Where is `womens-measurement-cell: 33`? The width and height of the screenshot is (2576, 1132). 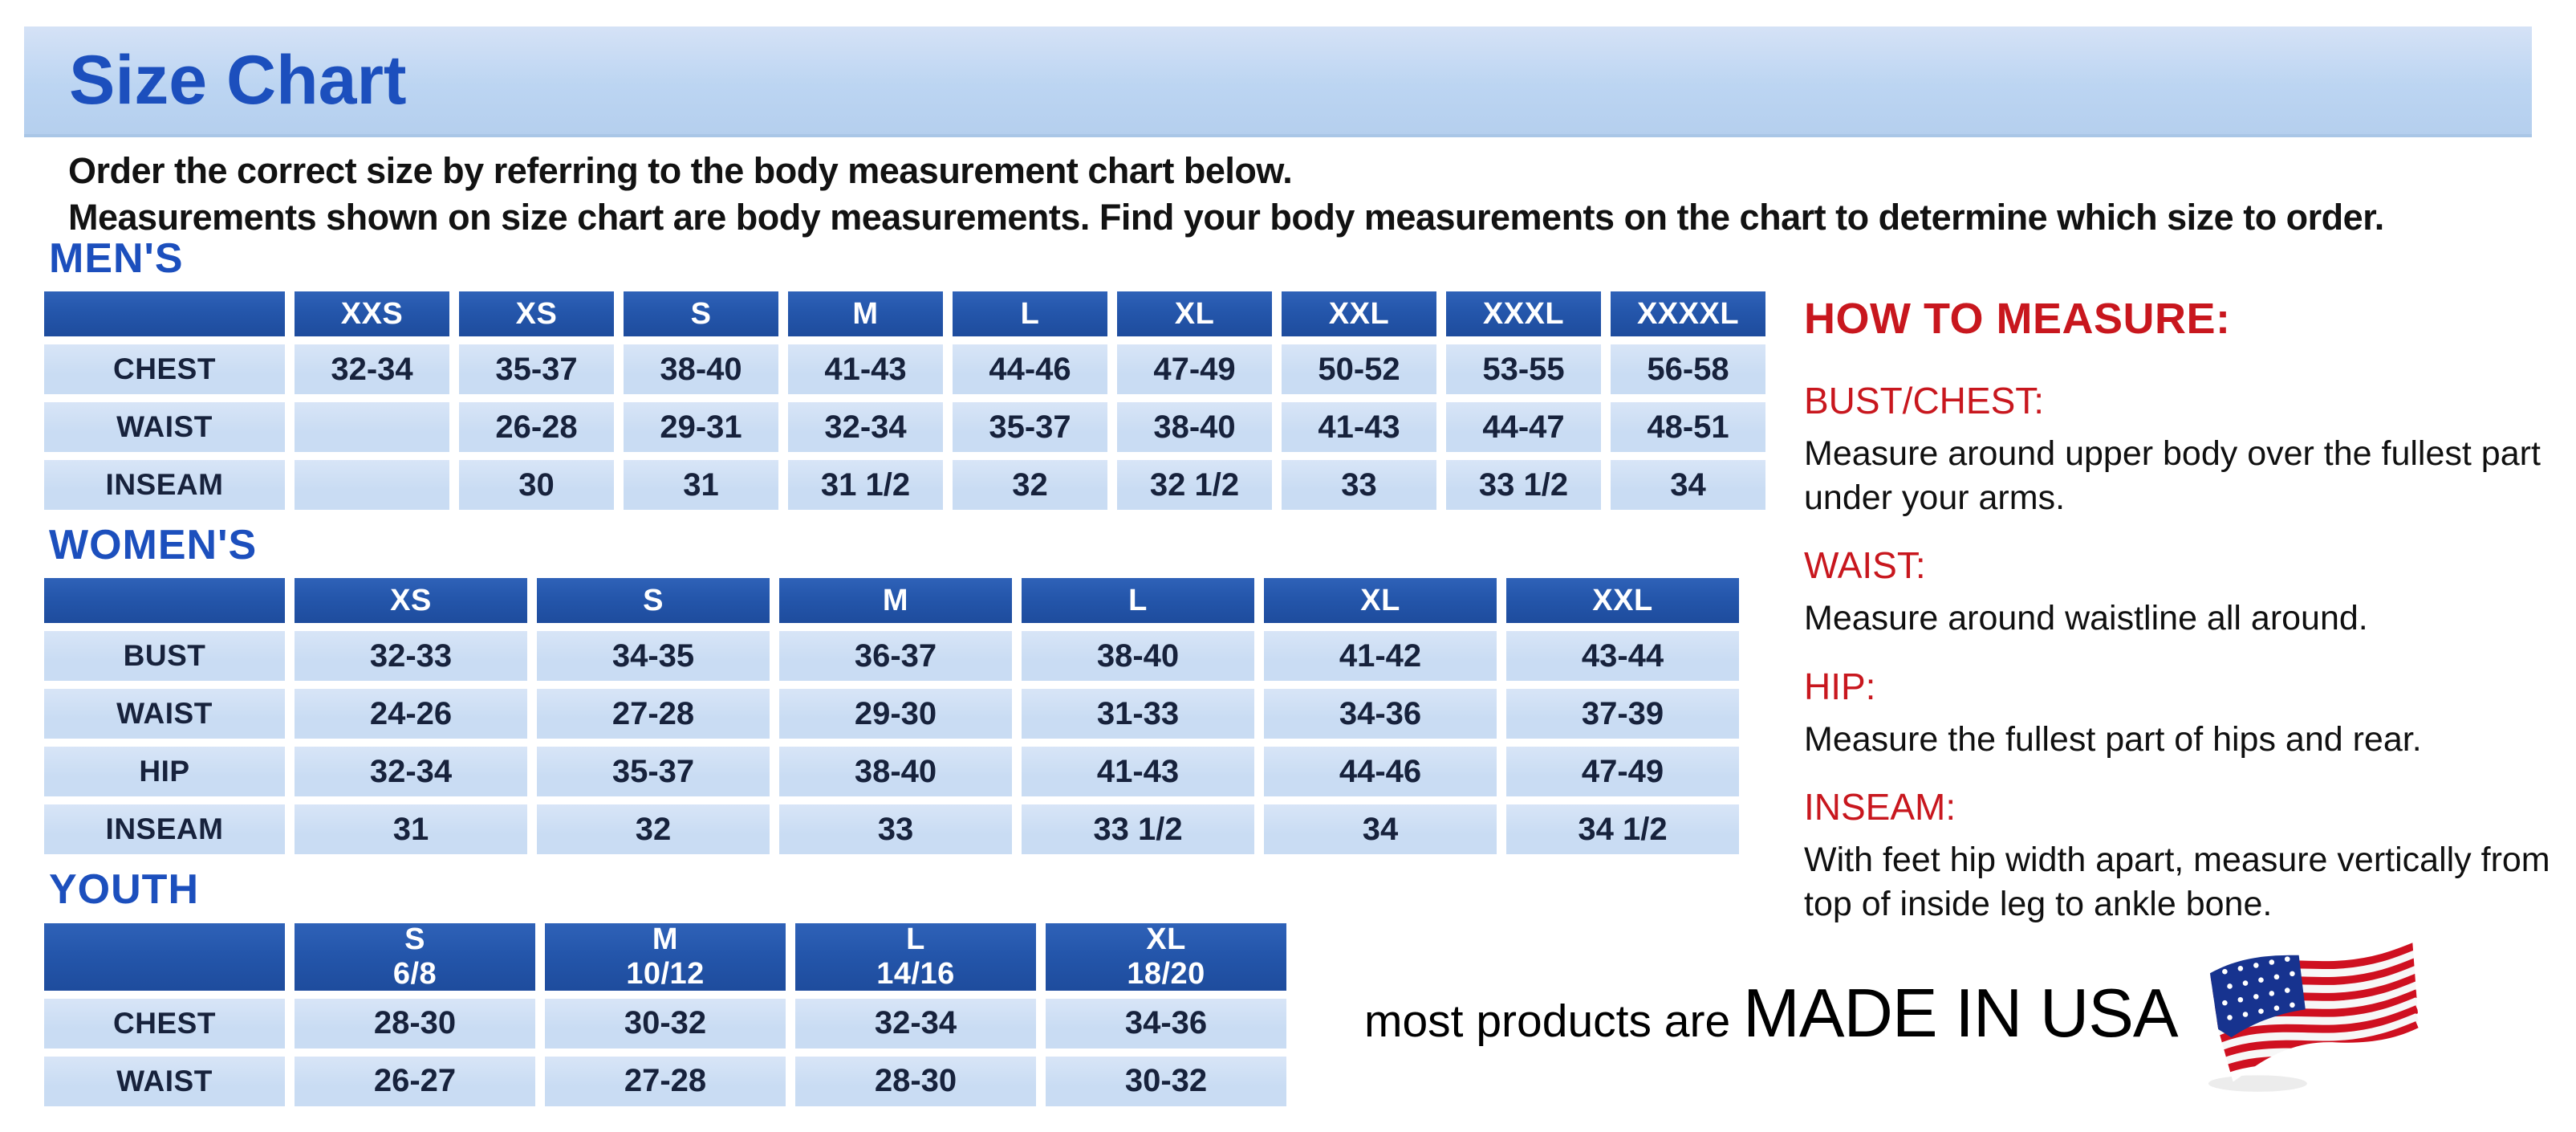 womens-measurement-cell: 33 is located at coordinates (895, 829).